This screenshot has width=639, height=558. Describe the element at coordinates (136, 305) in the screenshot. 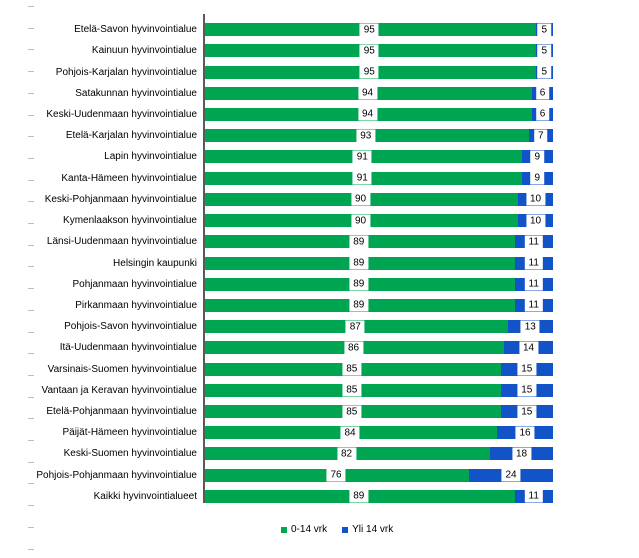

I see `category-label: Pirkanmaan hyvinvointialue` at that location.